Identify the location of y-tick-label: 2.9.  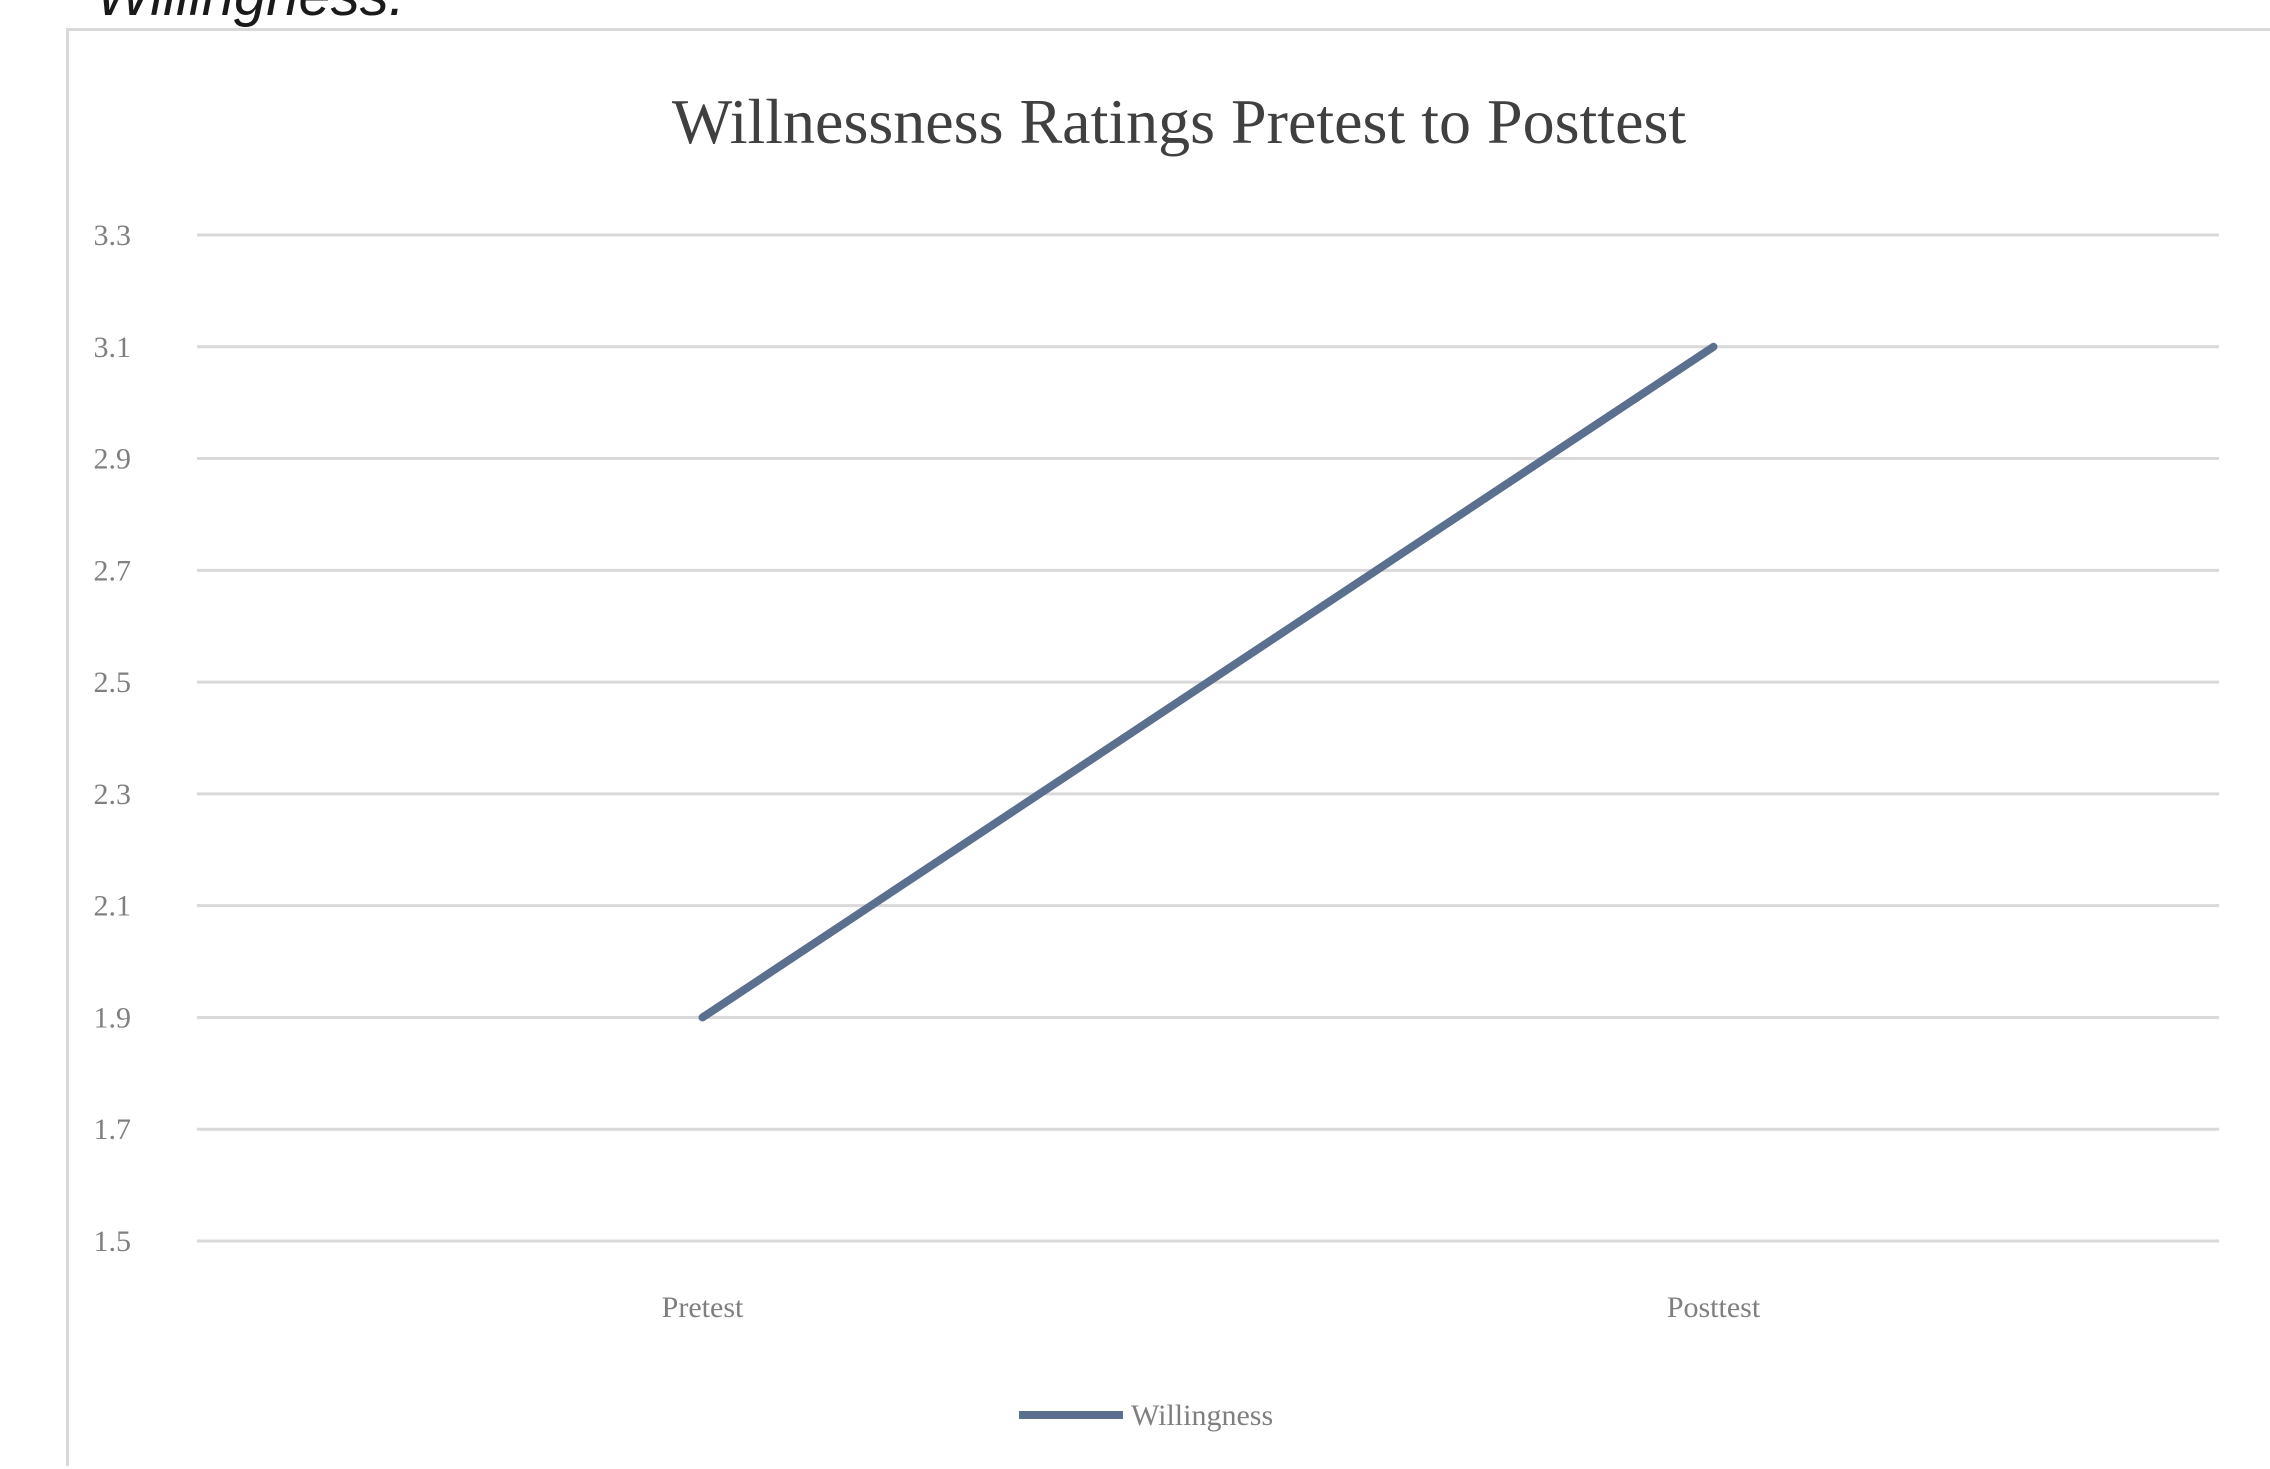
(113, 459).